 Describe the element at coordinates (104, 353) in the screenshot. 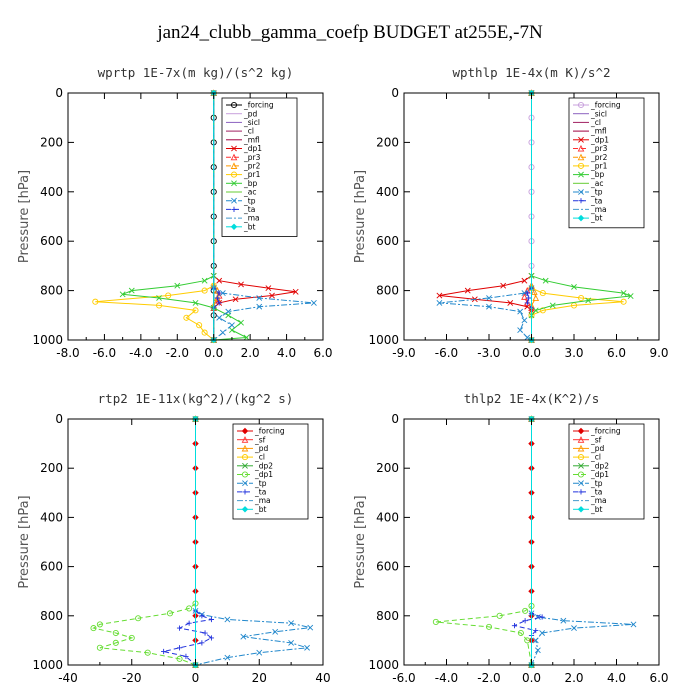

I see `x-tick-label: -6.0` at that location.